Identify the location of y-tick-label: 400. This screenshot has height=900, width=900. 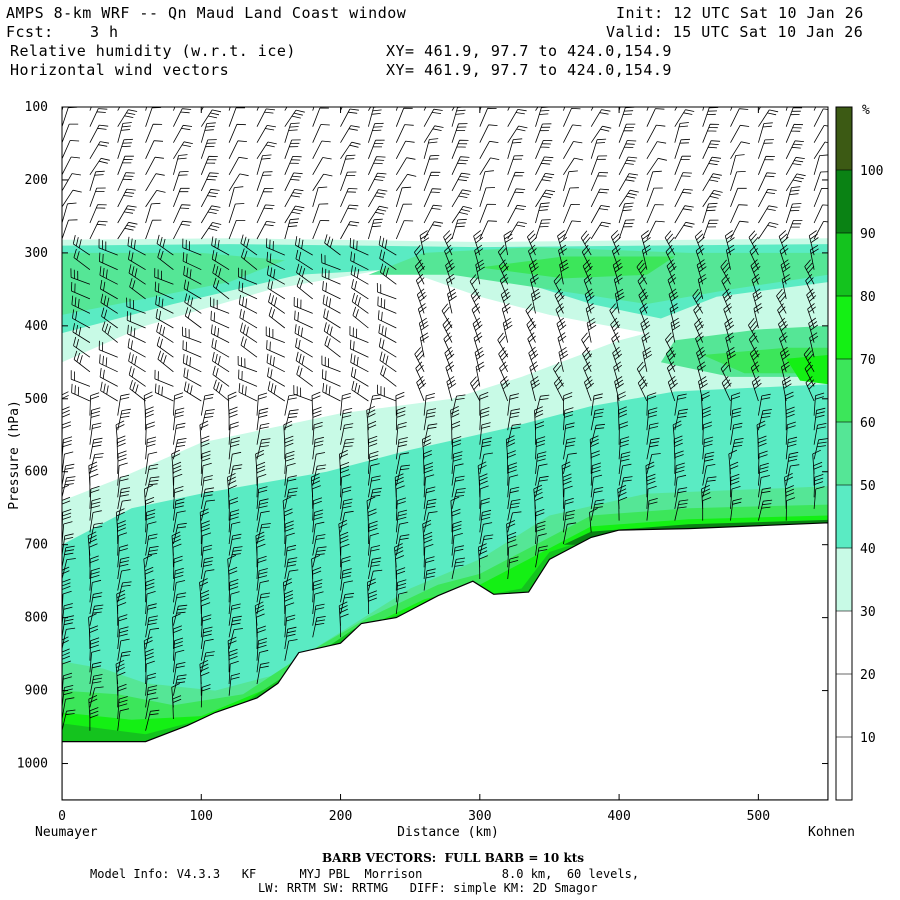
(36, 326).